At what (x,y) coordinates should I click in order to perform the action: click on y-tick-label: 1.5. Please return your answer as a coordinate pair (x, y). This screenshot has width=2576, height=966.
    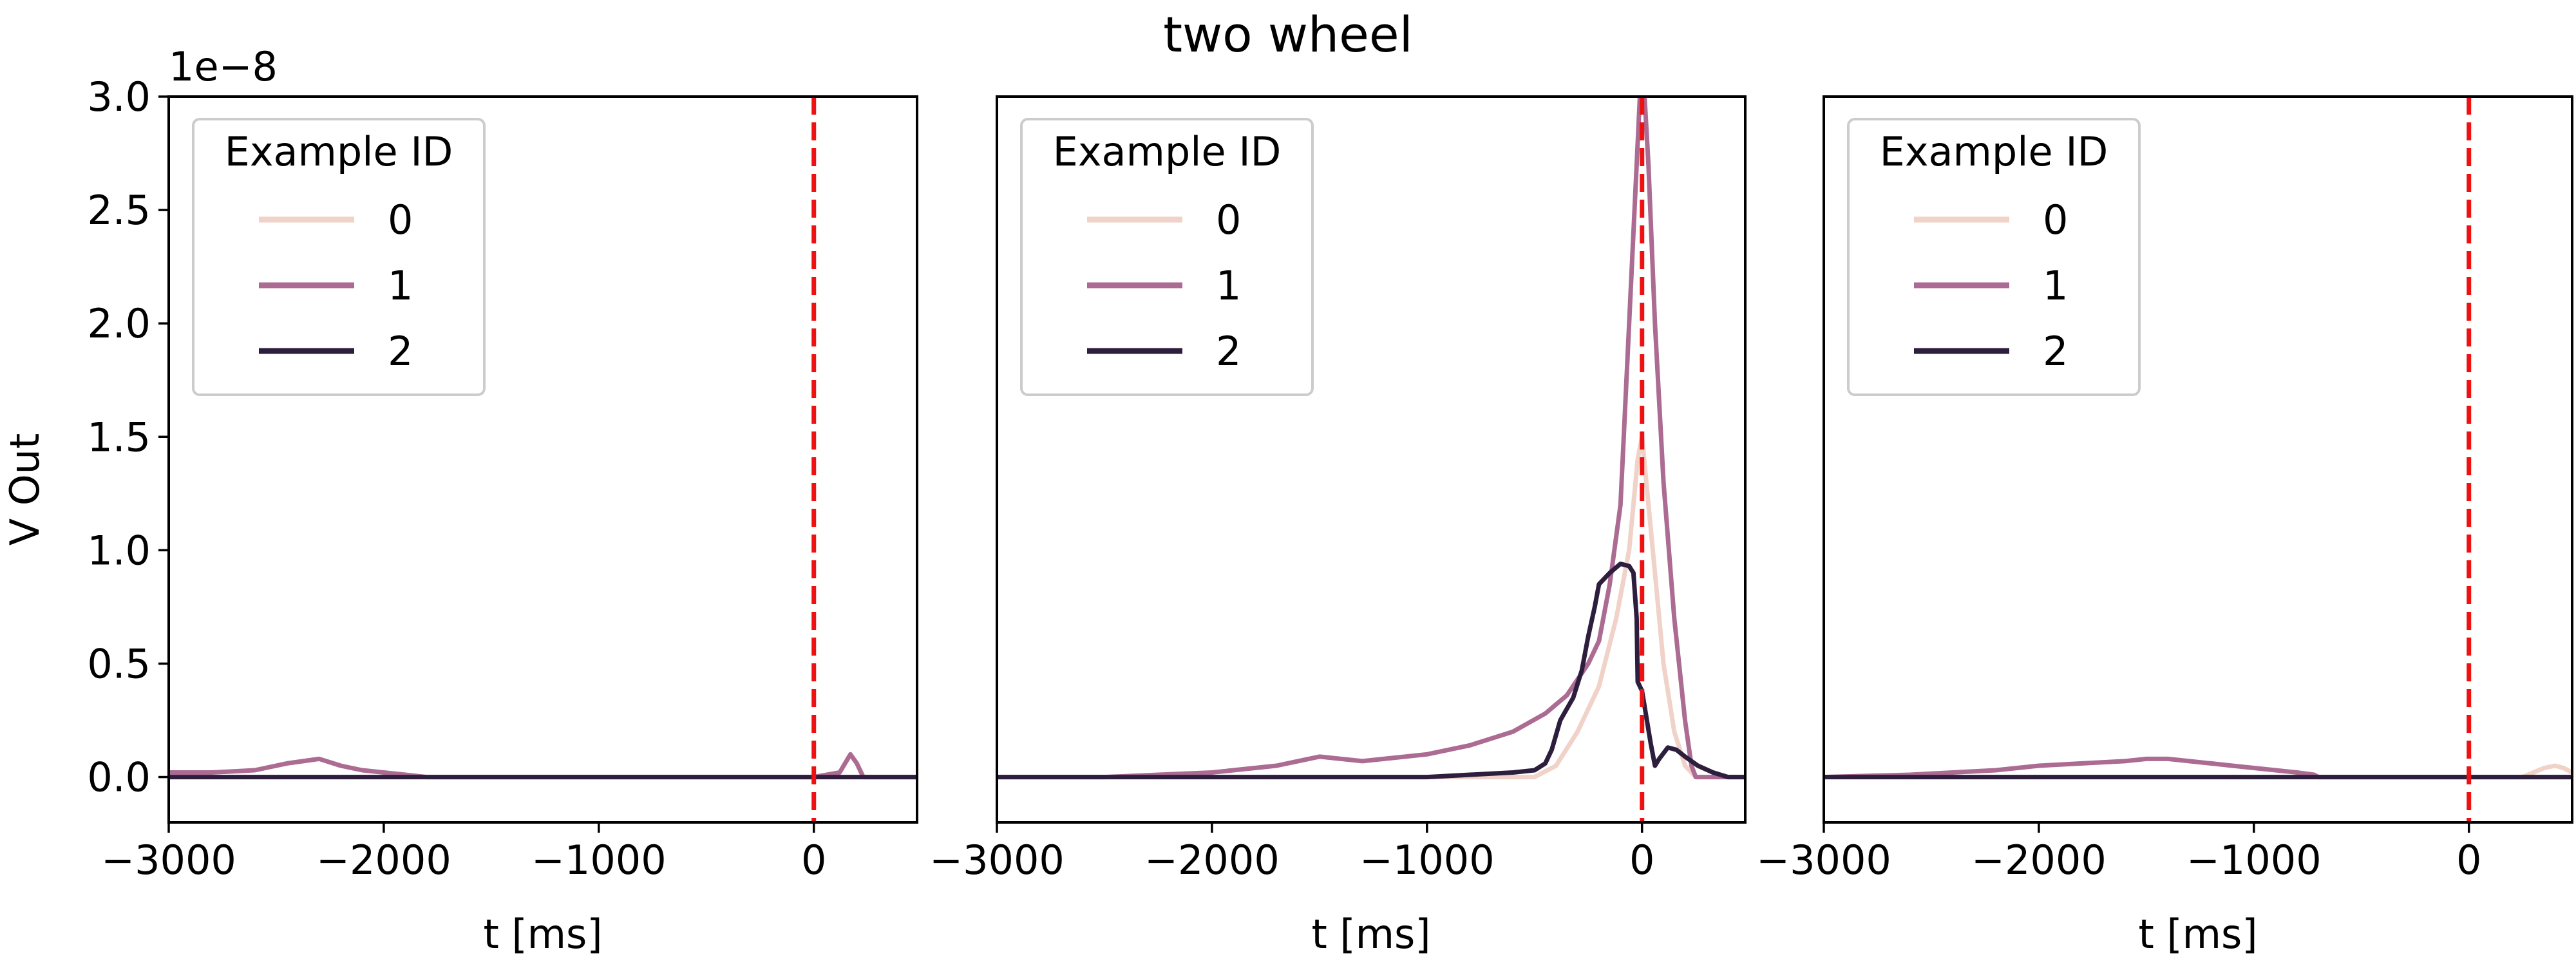
    Looking at the image, I should click on (119, 436).